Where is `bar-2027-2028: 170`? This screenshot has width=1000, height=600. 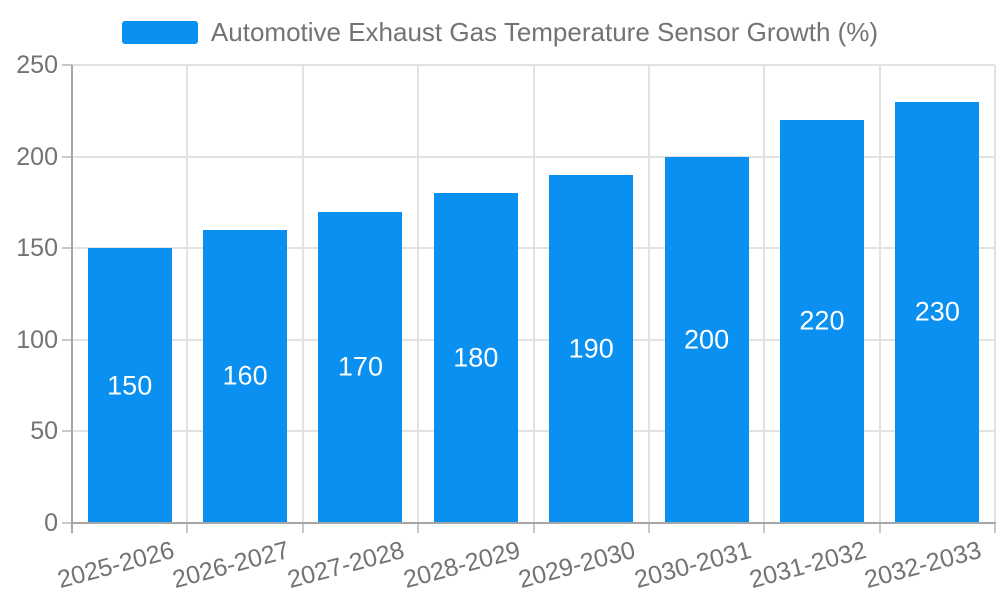 bar-2027-2028: 170 is located at coordinates (360, 367).